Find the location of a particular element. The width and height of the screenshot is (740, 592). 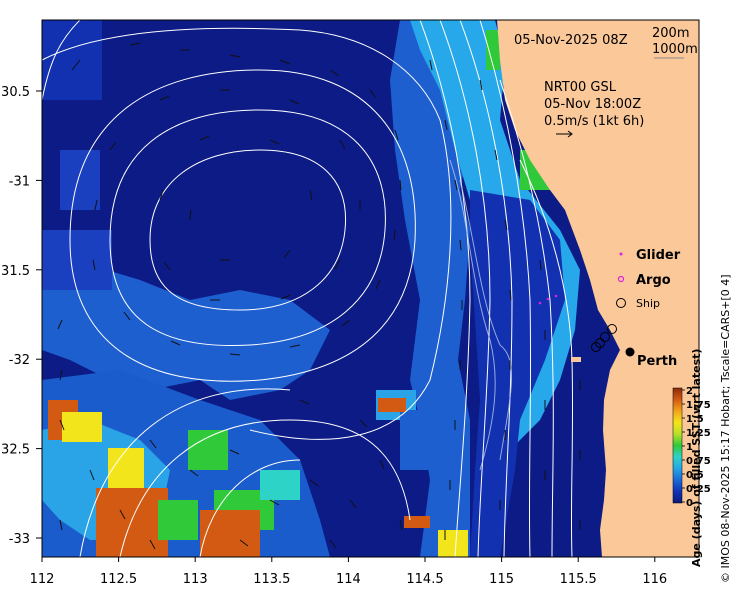

current-scale-arrow is located at coordinates (564, 134).